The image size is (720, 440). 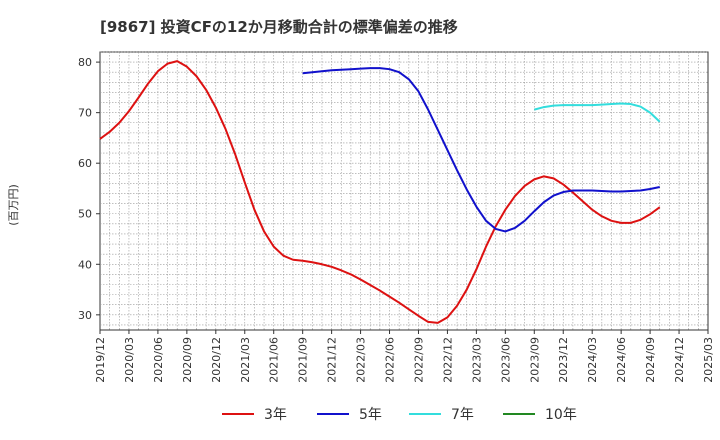 What do you see at coordinates (418, 360) in the screenshot?
I see `x-tick-label: 2022/09` at bounding box center [418, 360].